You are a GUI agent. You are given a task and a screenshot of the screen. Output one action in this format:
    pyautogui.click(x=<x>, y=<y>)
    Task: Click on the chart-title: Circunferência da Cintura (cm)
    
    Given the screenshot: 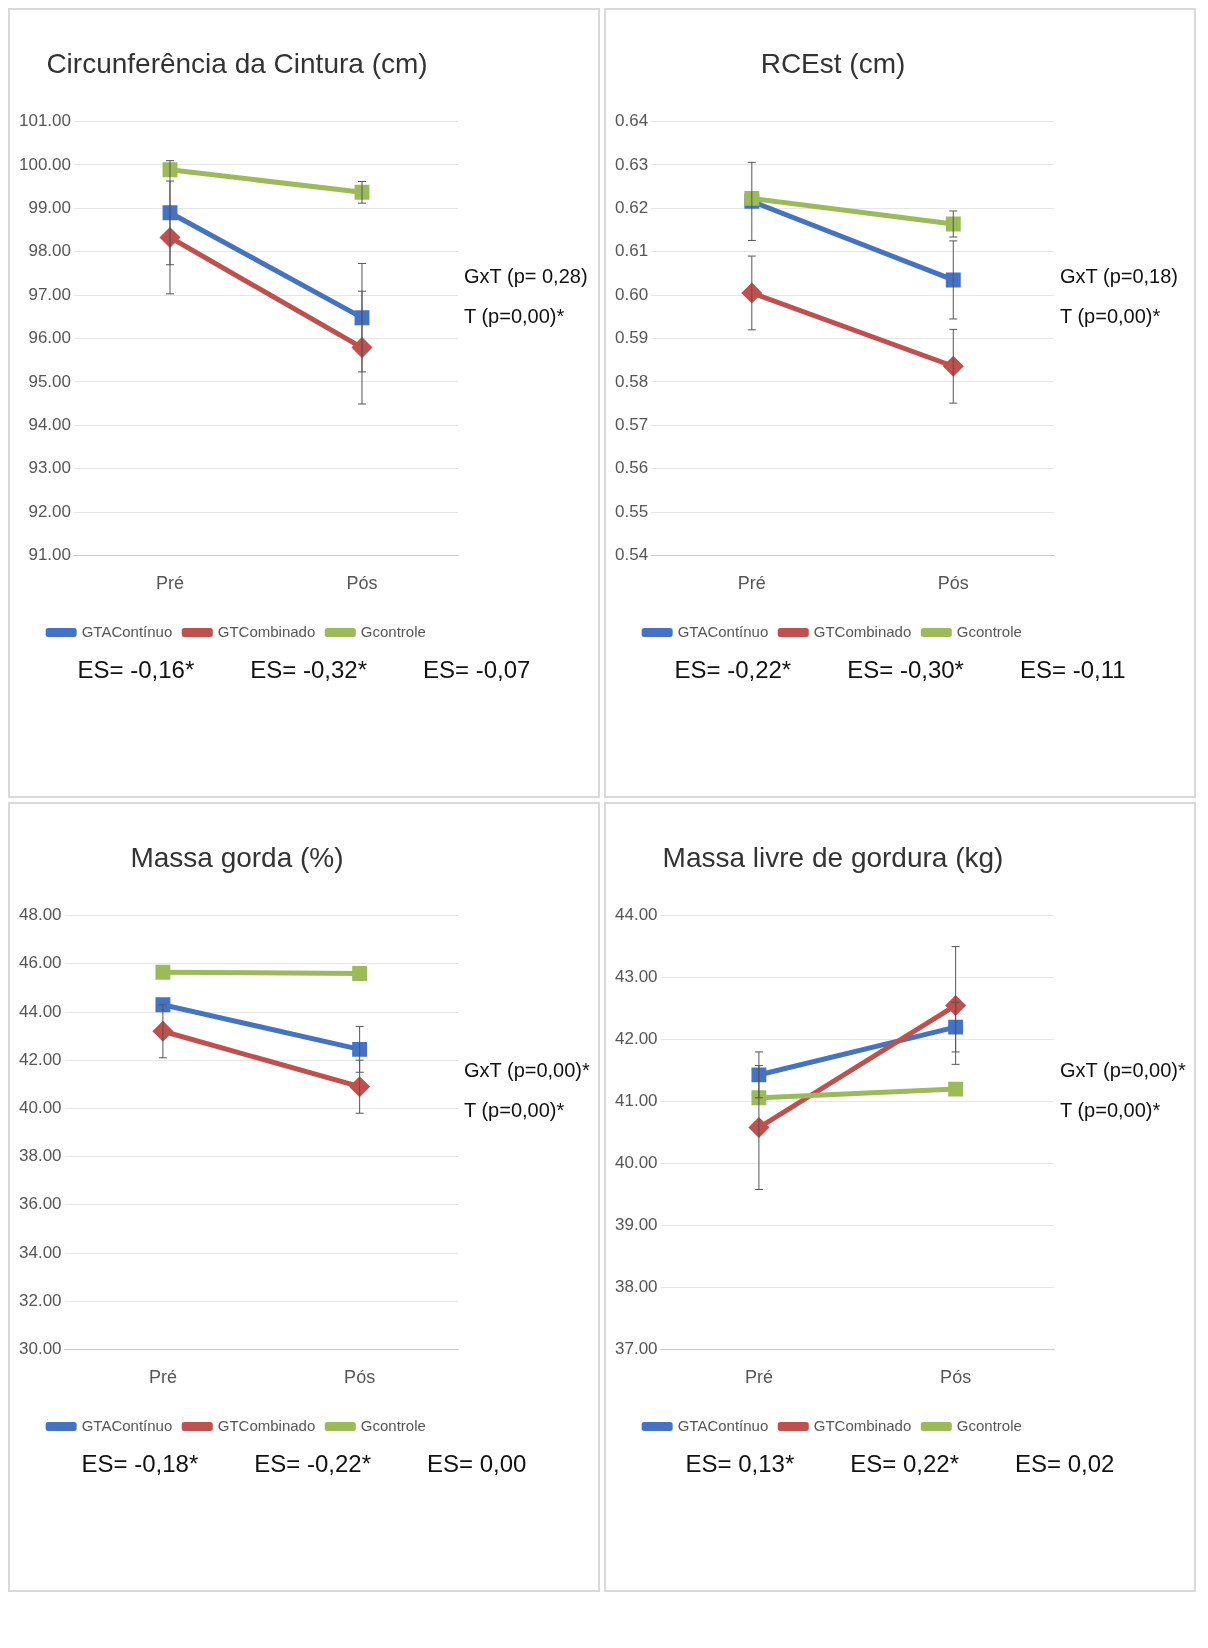 What is the action you would take?
    pyautogui.click(x=237, y=63)
    